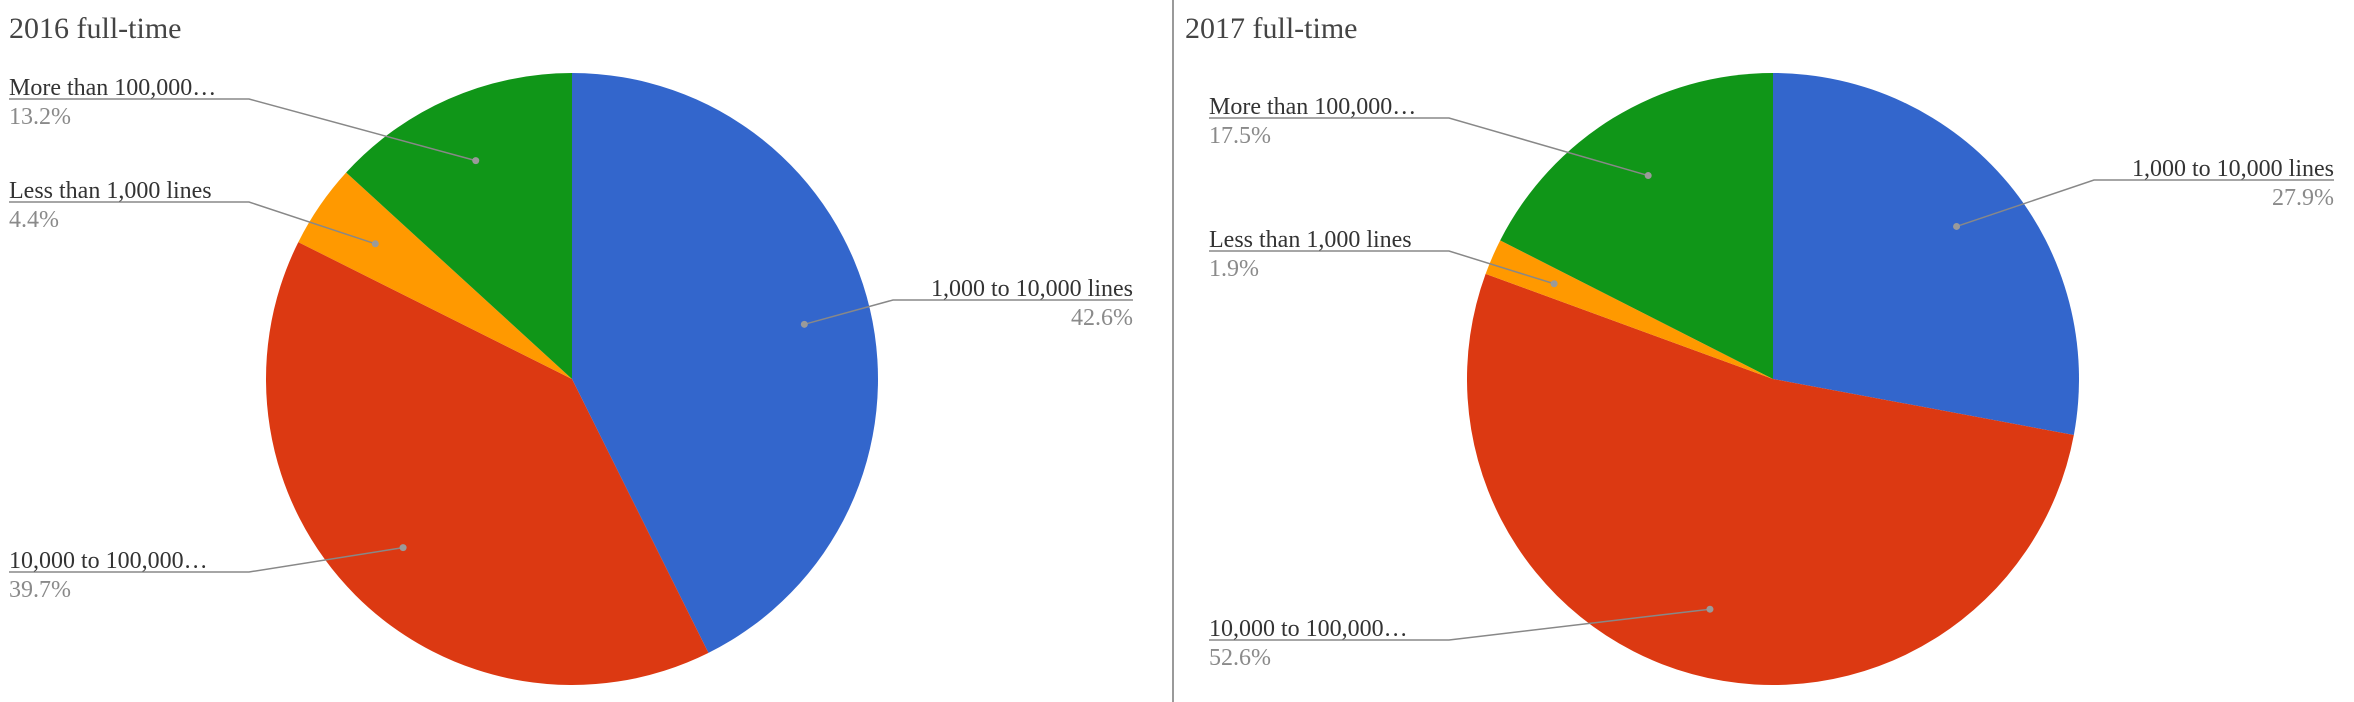 This screenshot has width=2354, height=702. Describe the element at coordinates (2303, 198) in the screenshot. I see `slice-value: 27.9%` at that location.